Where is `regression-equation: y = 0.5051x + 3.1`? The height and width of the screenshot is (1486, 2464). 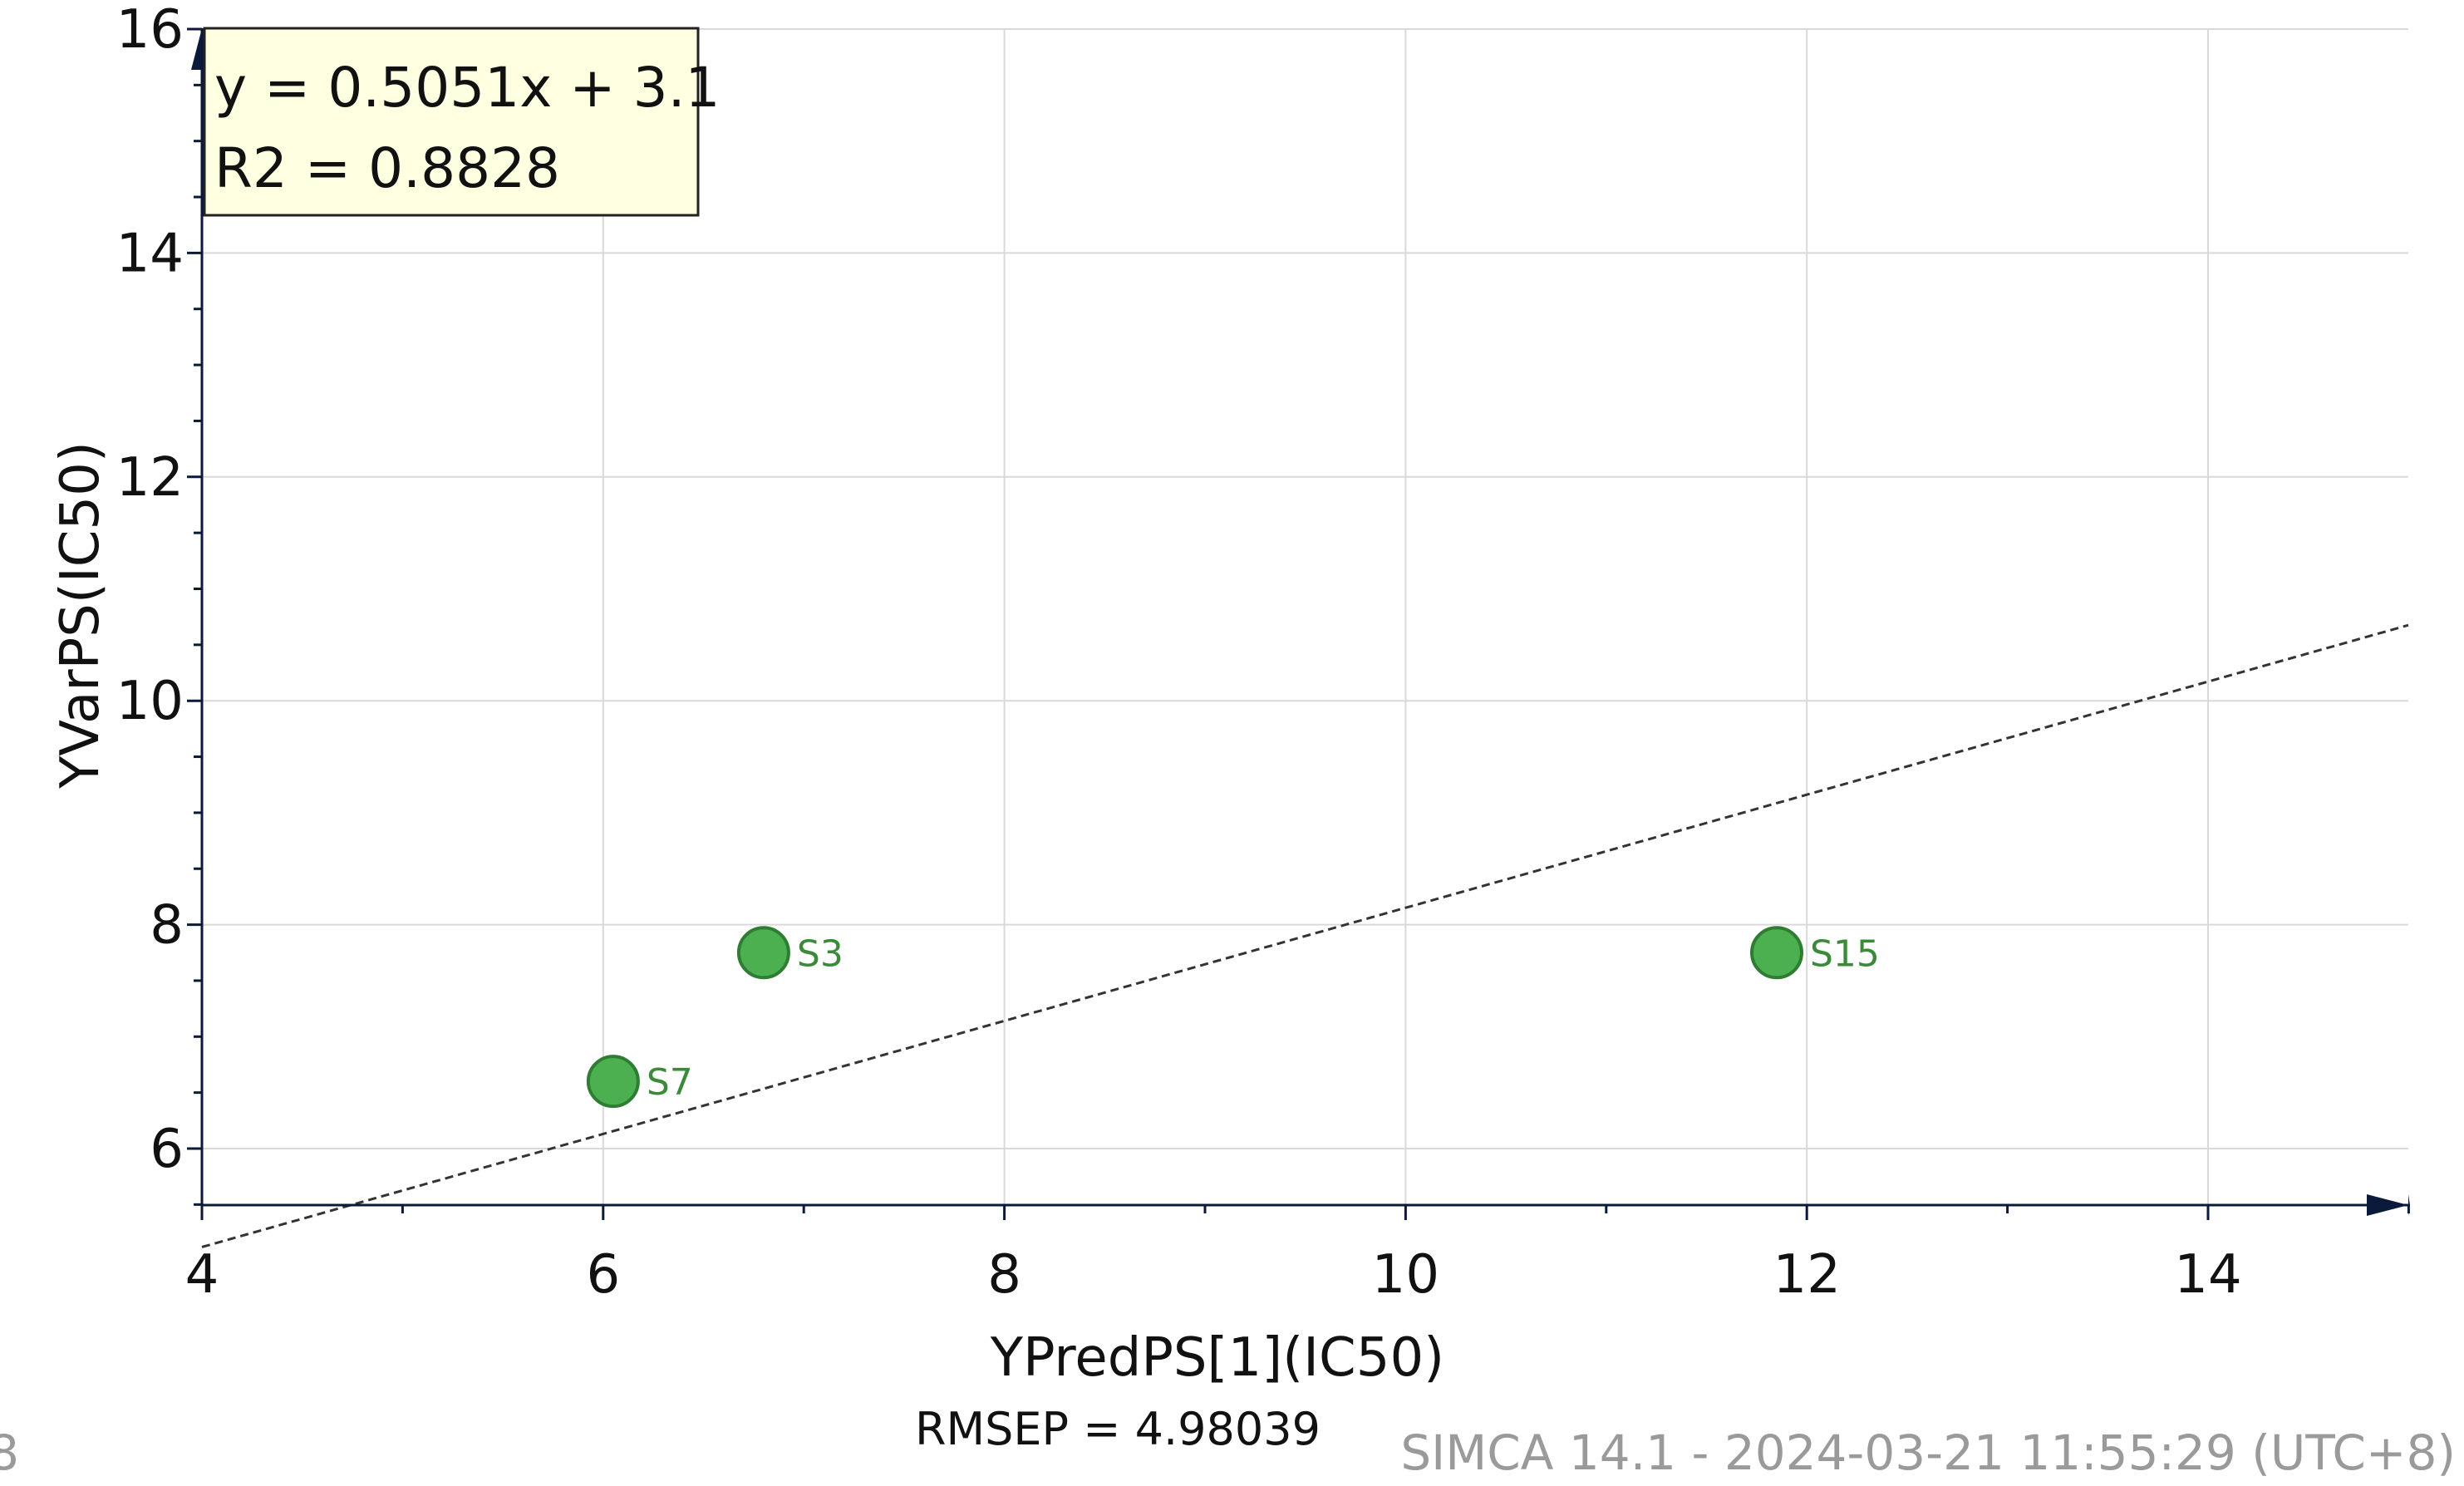 regression-equation: y = 0.5051x + 3.1 is located at coordinates (467, 88).